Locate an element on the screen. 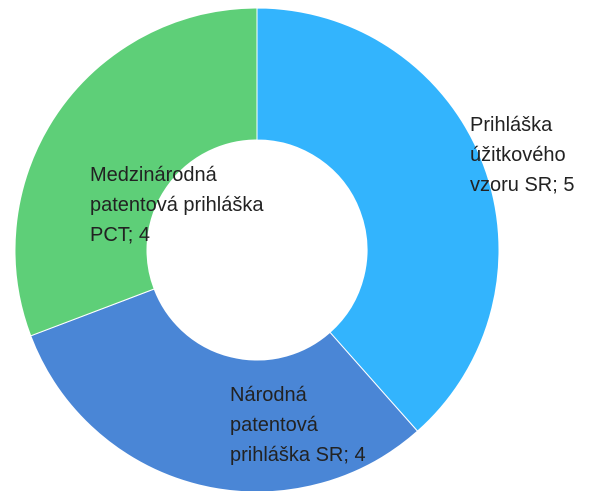  data-label: Národná patentová prihláška SR; 4 is located at coordinates (298, 425).